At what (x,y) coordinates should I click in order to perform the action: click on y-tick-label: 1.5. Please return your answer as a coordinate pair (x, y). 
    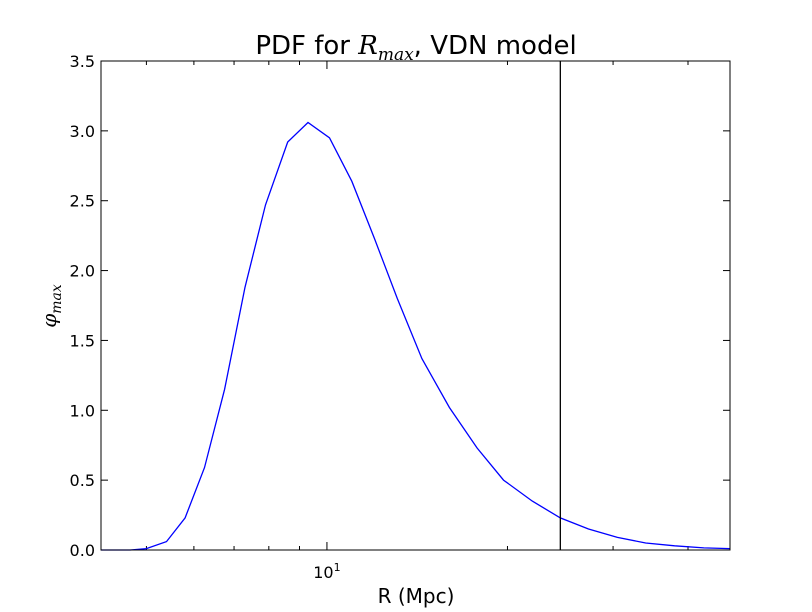
    Looking at the image, I should click on (82, 340).